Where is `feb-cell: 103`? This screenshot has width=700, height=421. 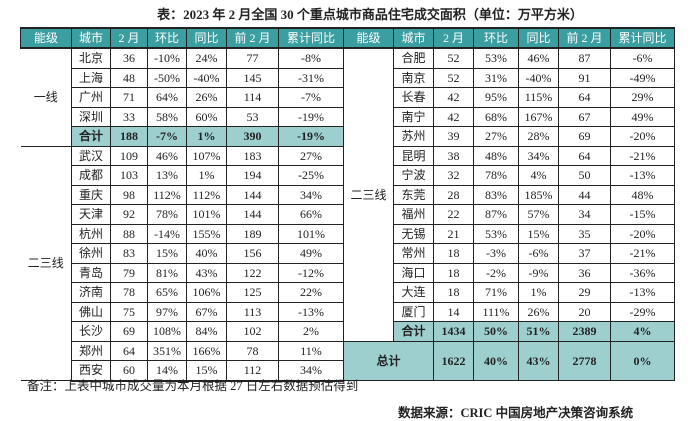
feb-cell: 103 is located at coordinates (129, 175).